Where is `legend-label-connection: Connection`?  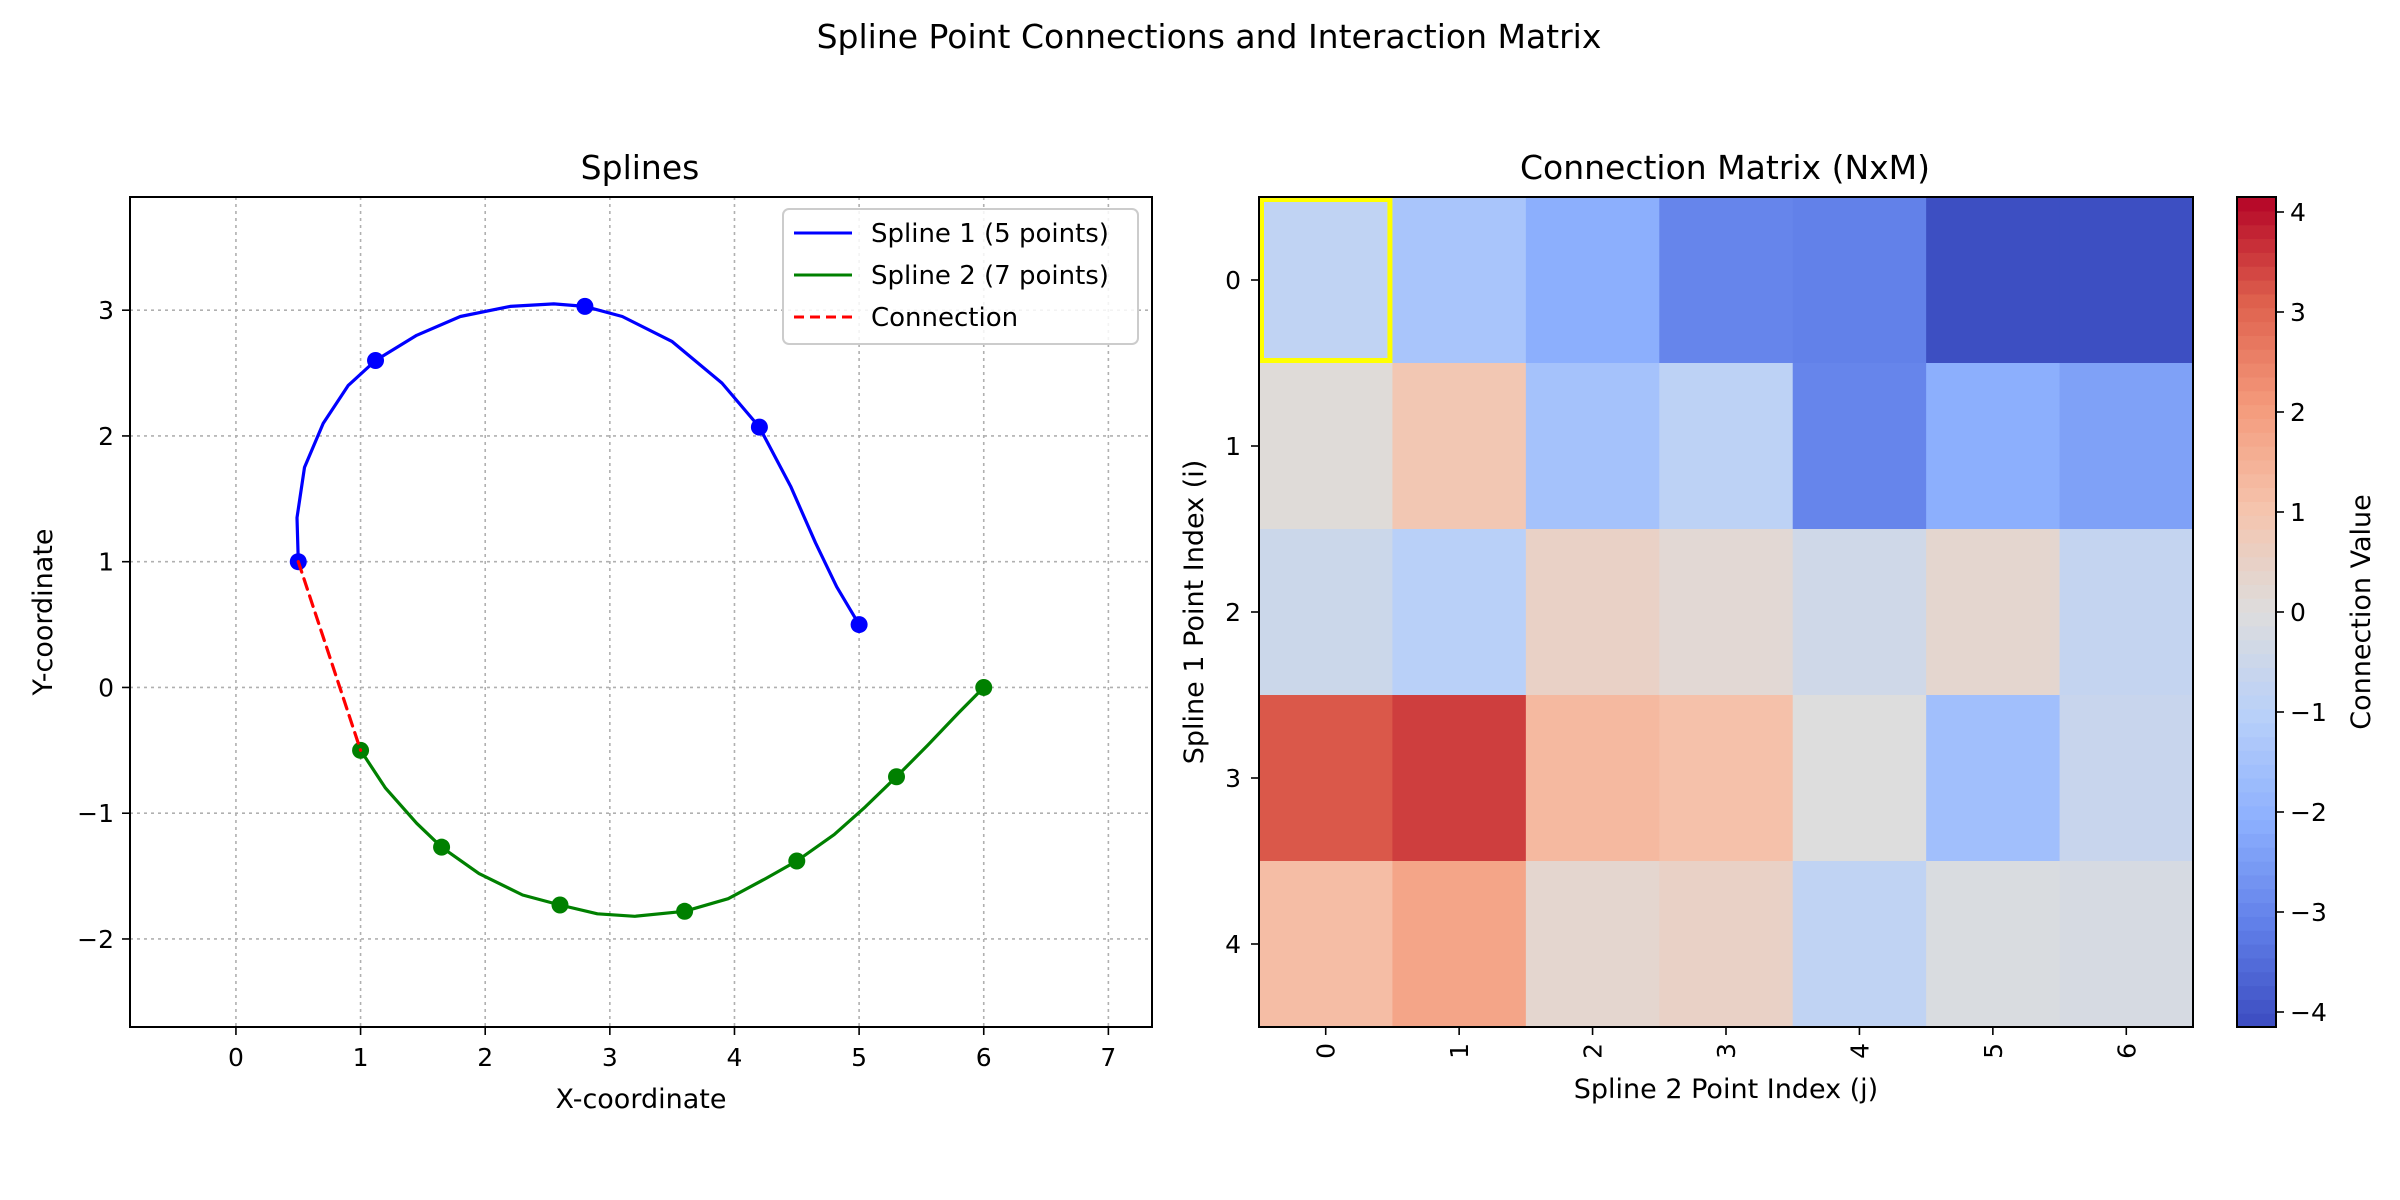
legend-label-connection: Connection is located at coordinates (944, 318).